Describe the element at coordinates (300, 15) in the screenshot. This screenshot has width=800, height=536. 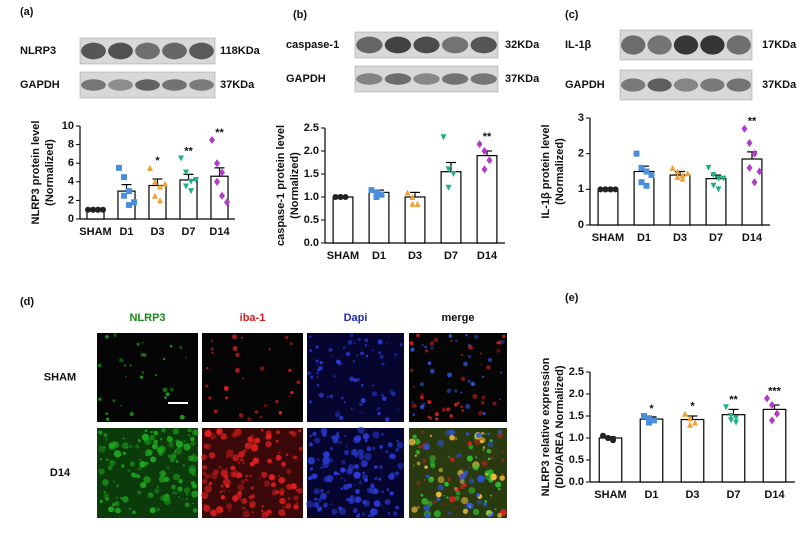
I see `panel-label: (b)` at that location.